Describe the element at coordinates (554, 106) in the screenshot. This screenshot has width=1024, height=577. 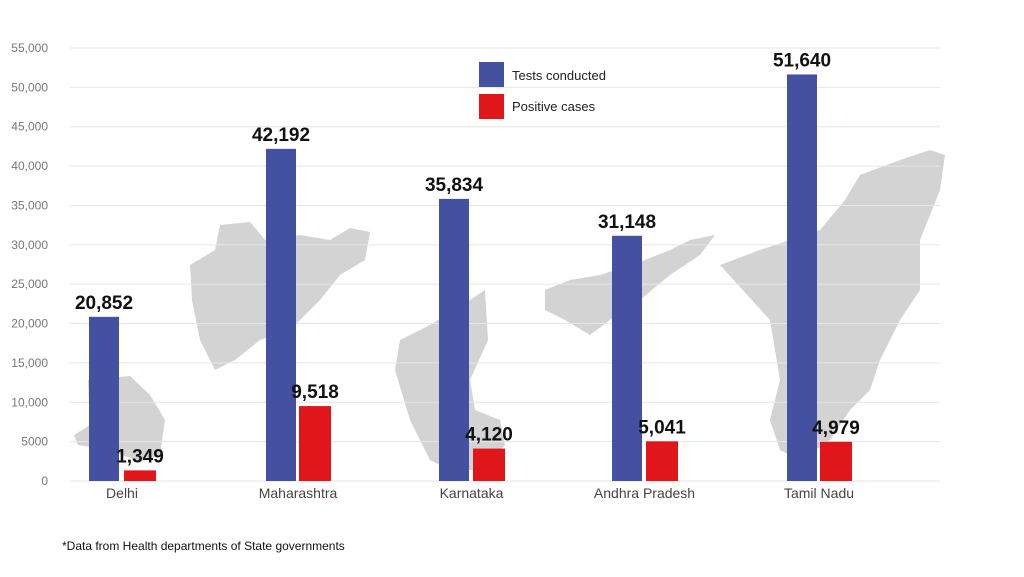
I see `legend-label-positive: Positive cases` at that location.